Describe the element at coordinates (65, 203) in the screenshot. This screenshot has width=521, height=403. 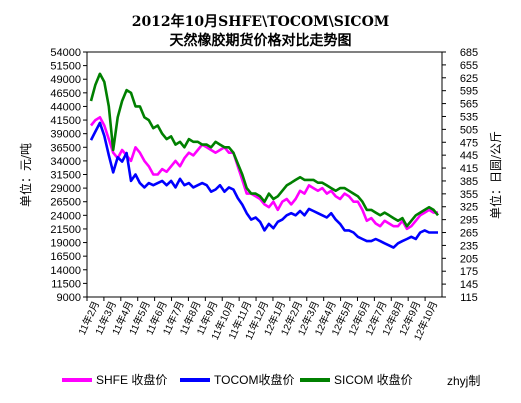
I see `left-tick-label: 26500` at that location.